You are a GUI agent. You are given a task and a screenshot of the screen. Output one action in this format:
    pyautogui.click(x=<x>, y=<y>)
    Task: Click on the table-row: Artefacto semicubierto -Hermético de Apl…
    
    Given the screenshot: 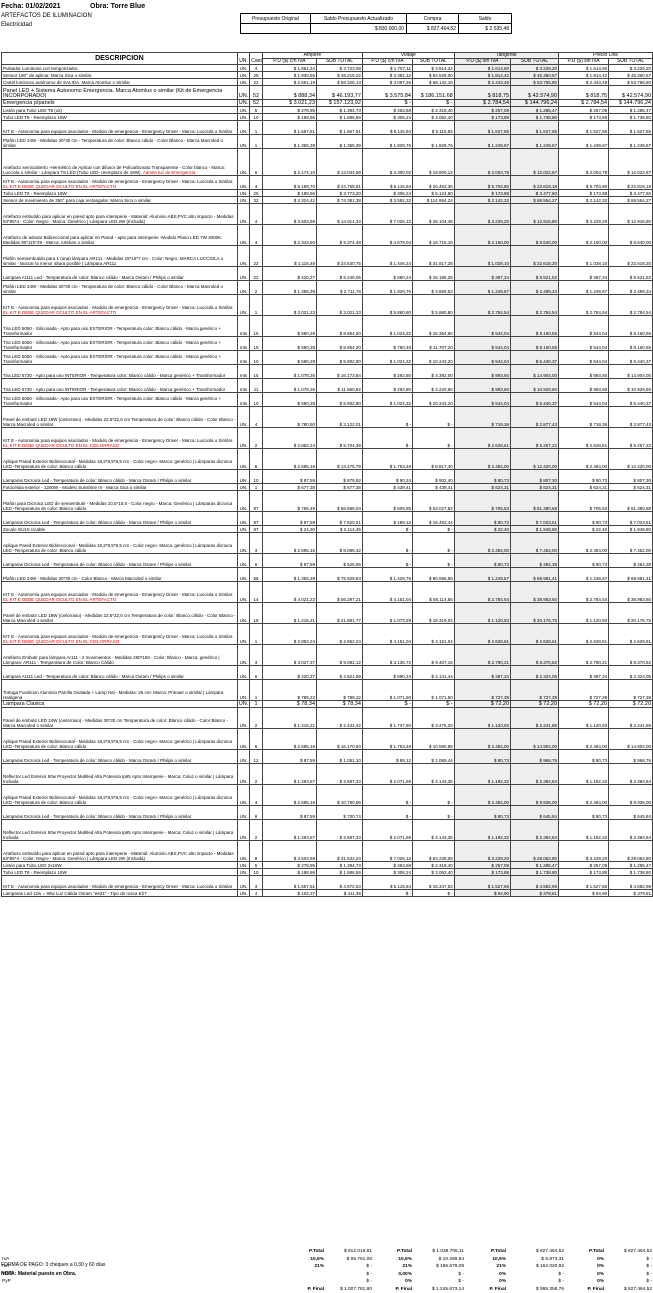 What is the action you would take?
    pyautogui.click(x=327, y=162)
    